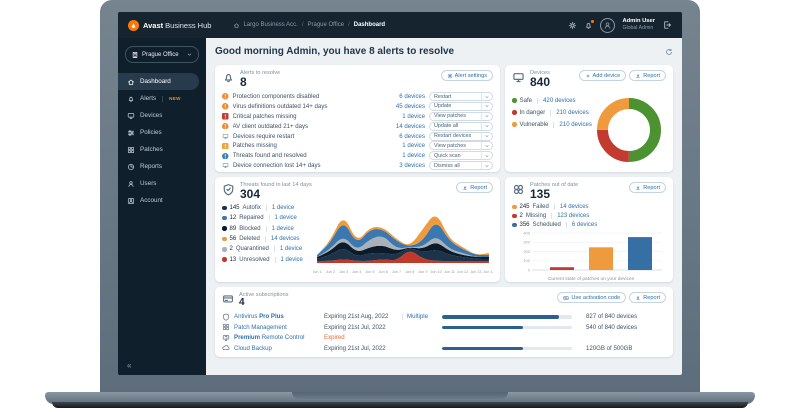 This screenshot has height=412, width=800. I want to click on subscriptions-report-button: Report, so click(647, 297).